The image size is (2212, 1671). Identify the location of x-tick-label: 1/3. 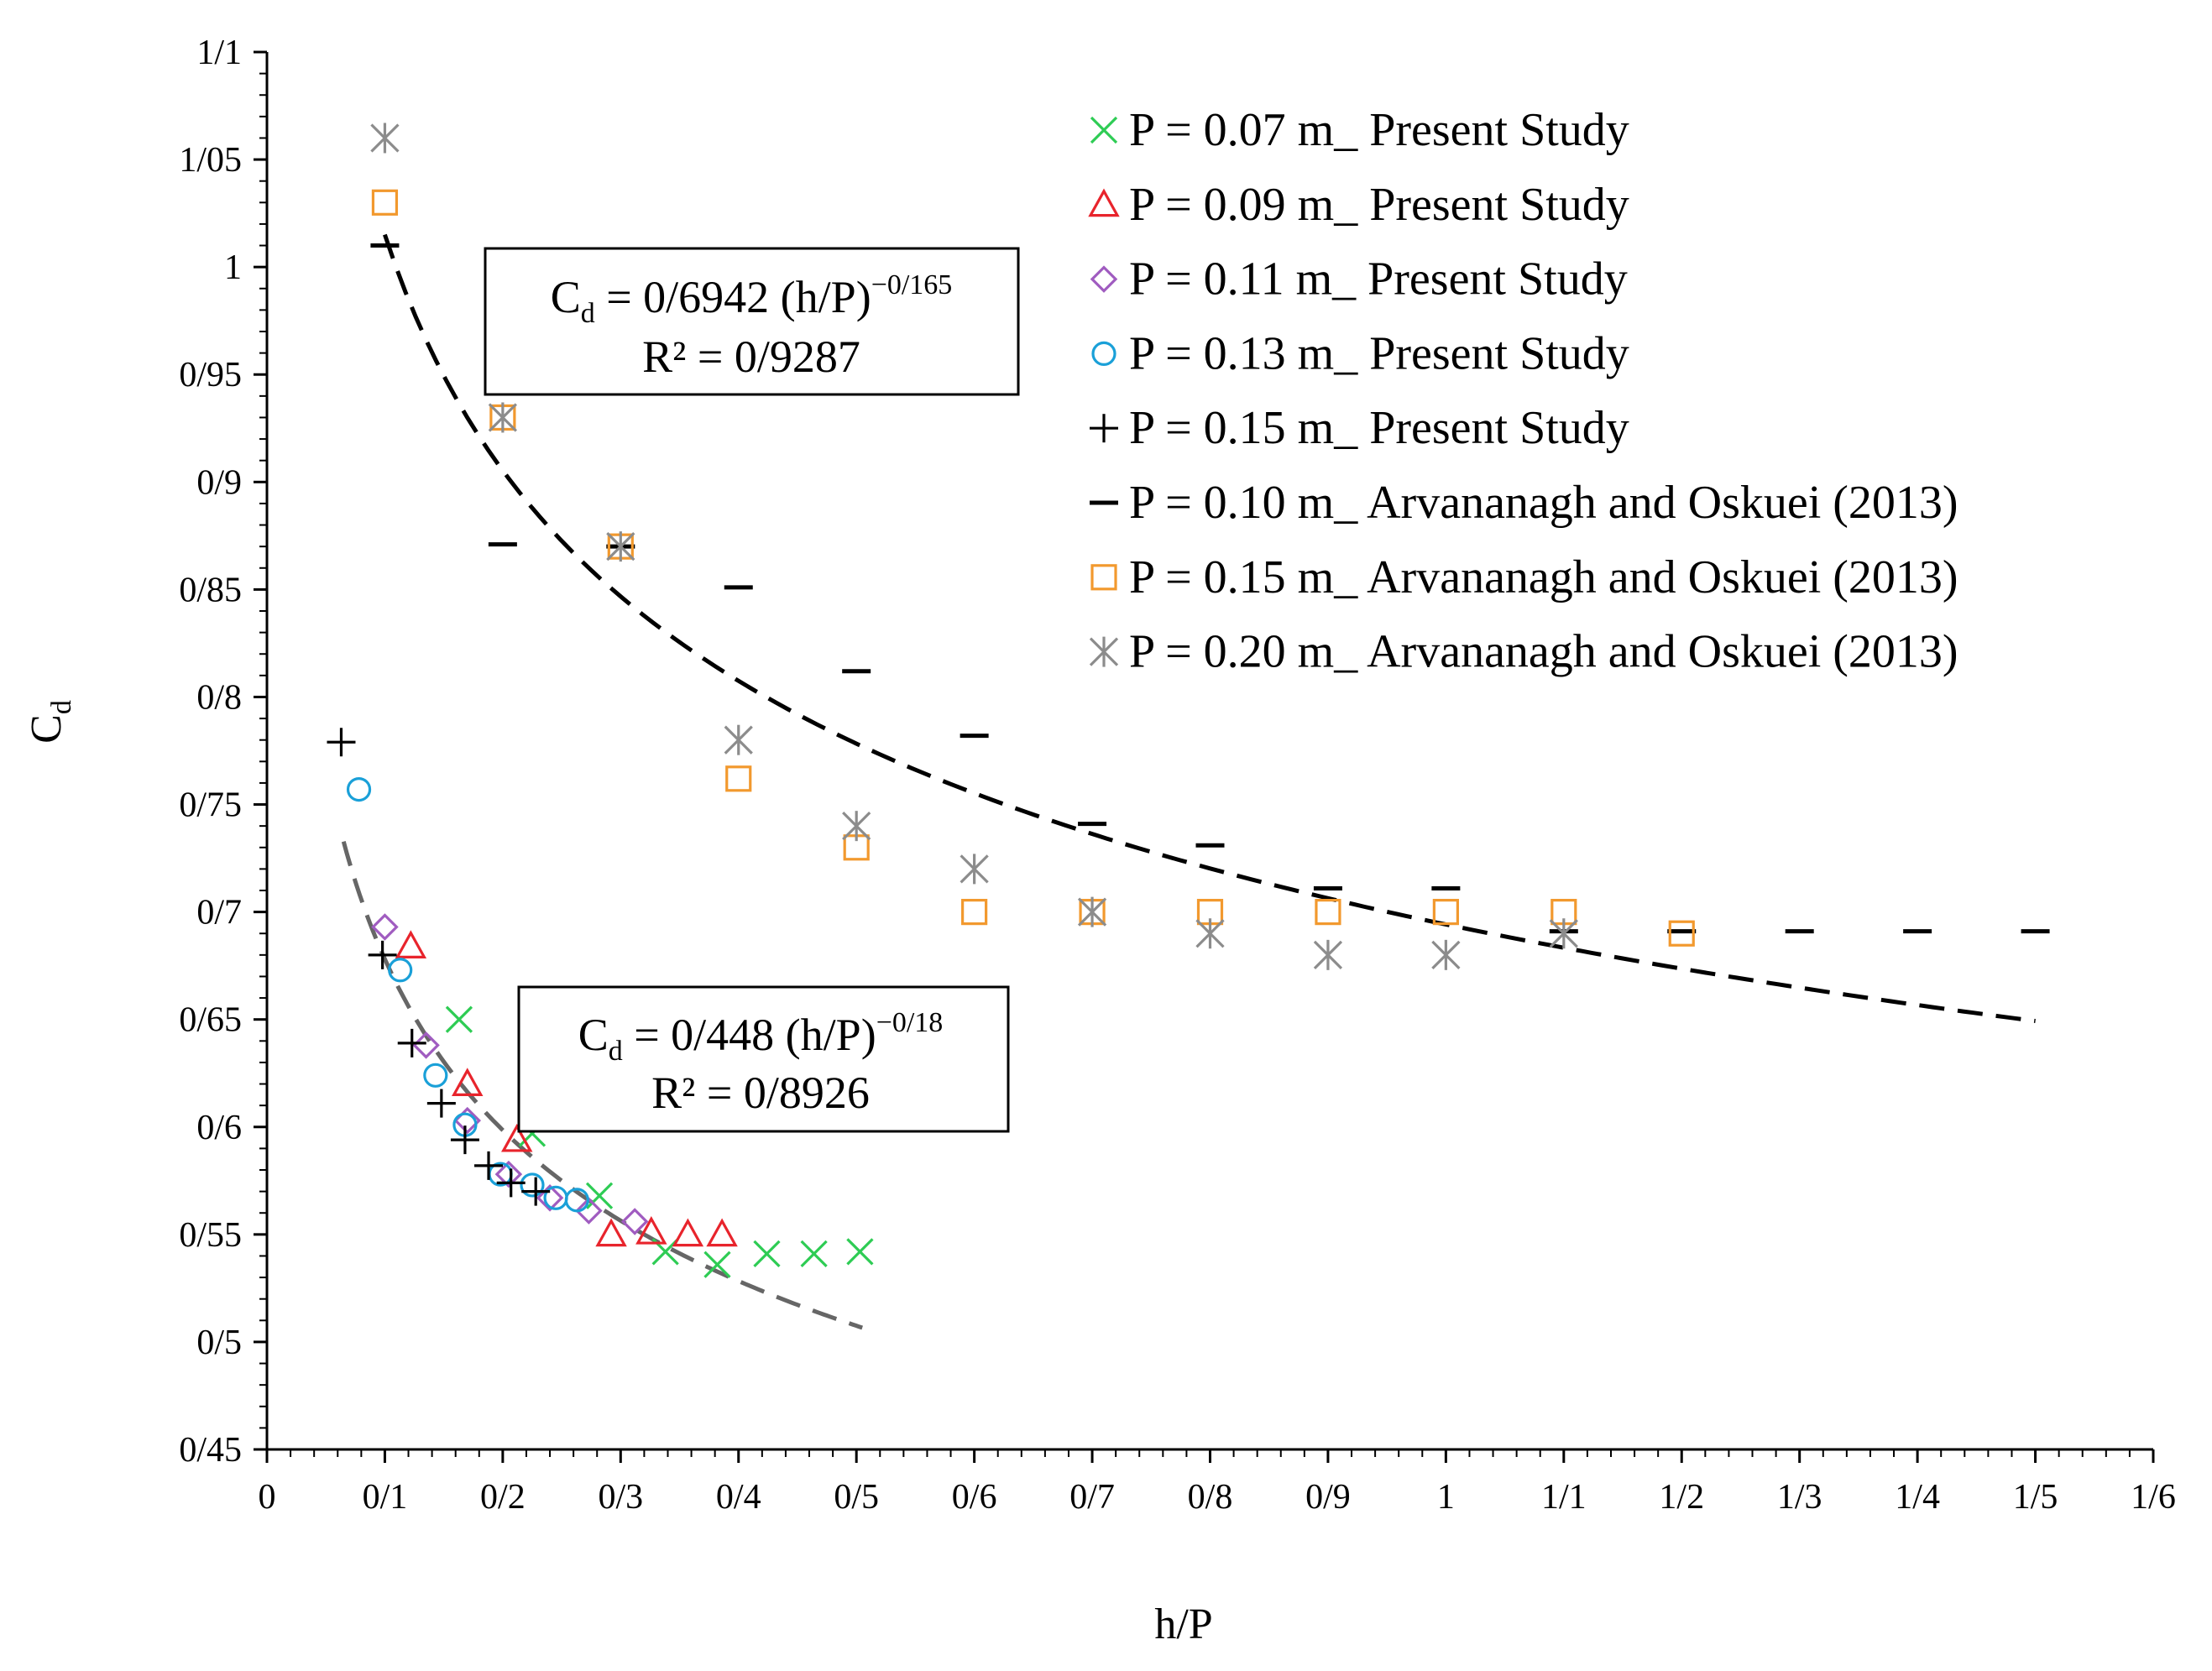
(1799, 1498).